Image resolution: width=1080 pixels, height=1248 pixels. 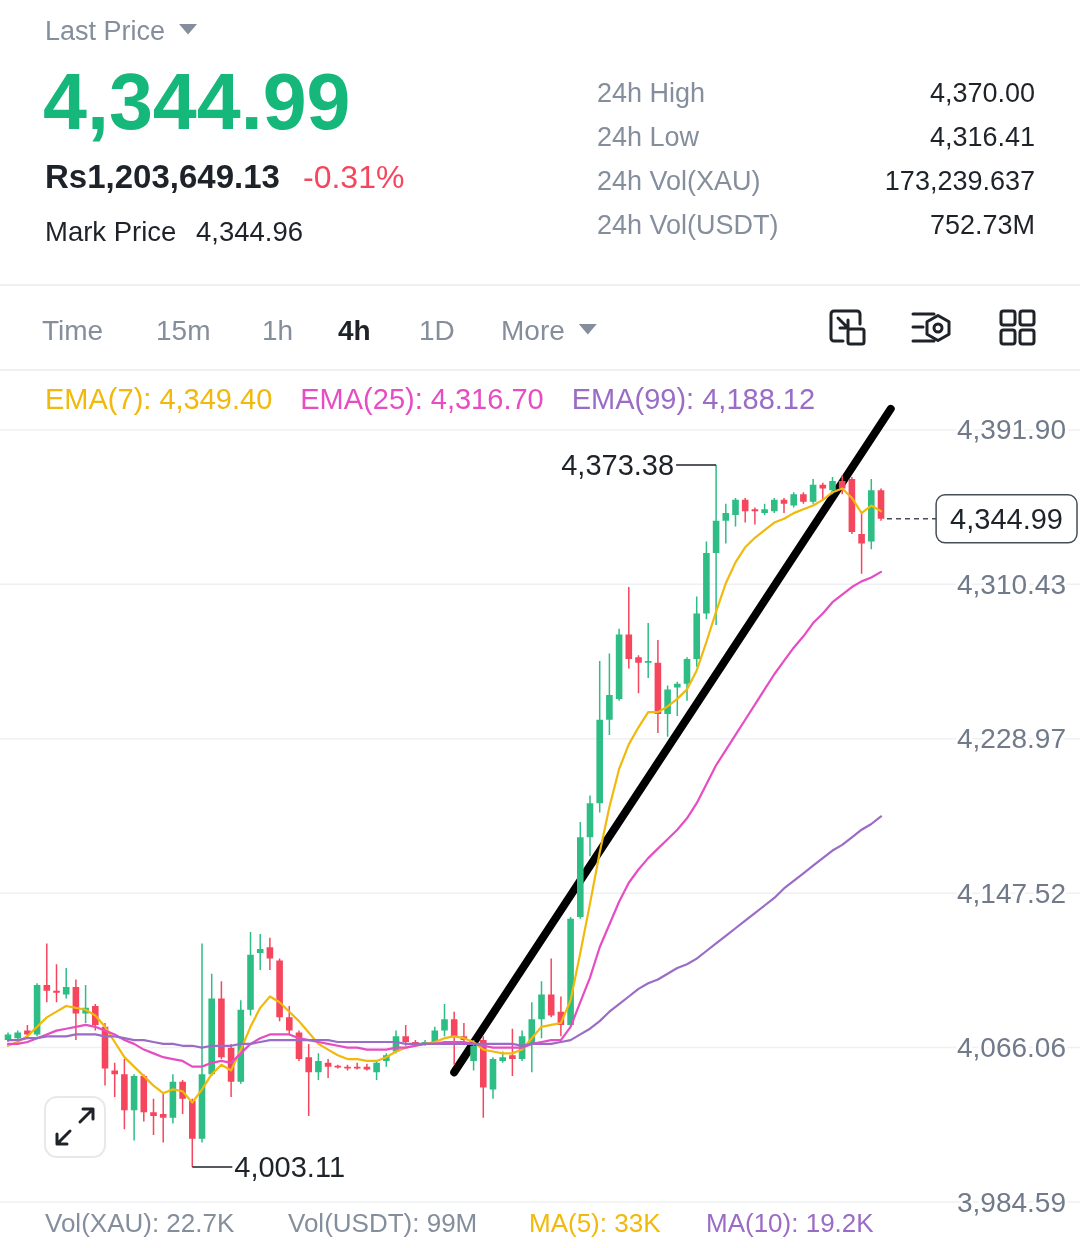 I want to click on y-tick-label: 4,228.97, so click(x=1011, y=739).